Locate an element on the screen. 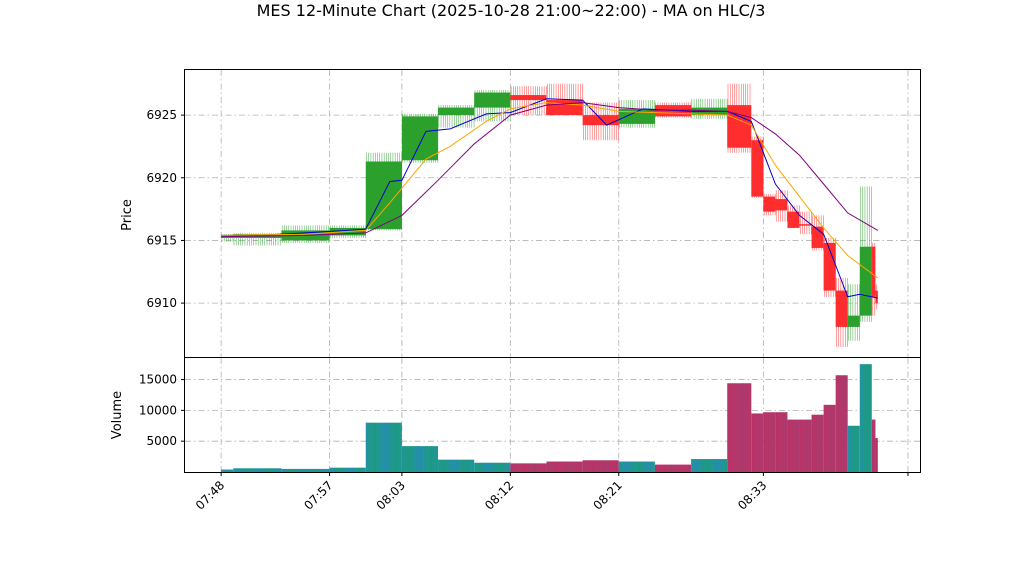 This screenshot has width=1022, height=575. volume-ytick-label-0: 5000 is located at coordinates (161, 441).